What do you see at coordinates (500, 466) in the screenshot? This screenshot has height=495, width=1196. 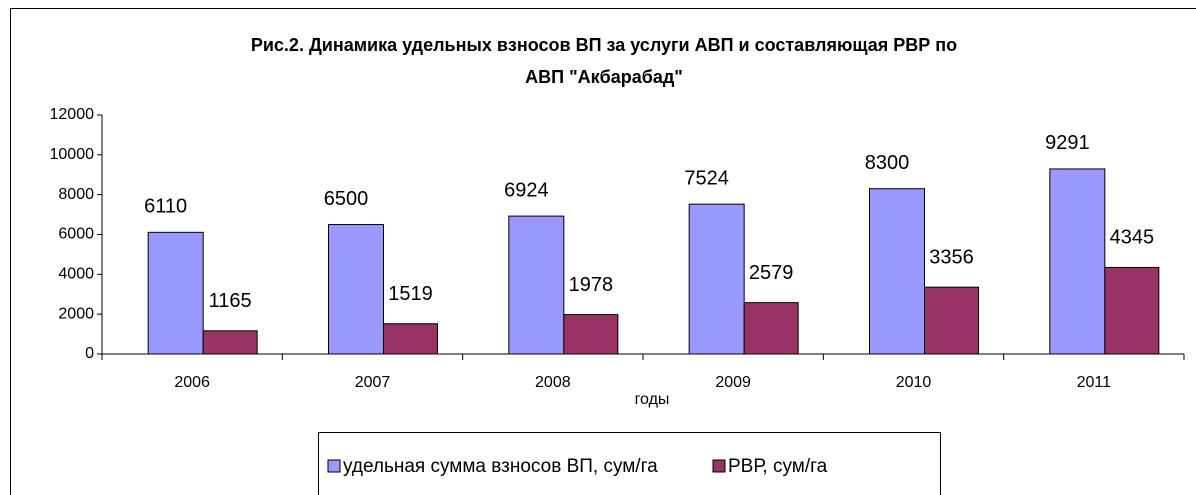 I see `legend-label: удельная сумма взносов ВП, сум/га` at bounding box center [500, 466].